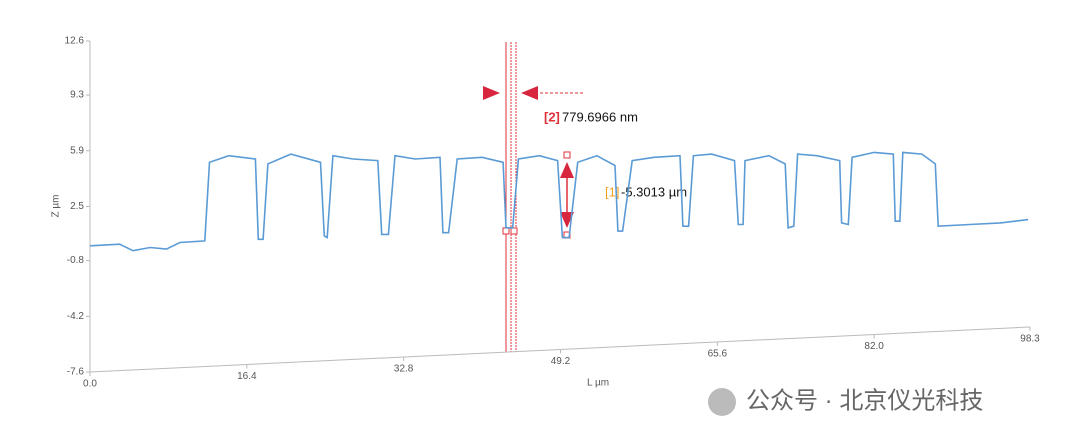 The width and height of the screenshot is (1080, 447). I want to click on annotation-id: [2], so click(552, 116).